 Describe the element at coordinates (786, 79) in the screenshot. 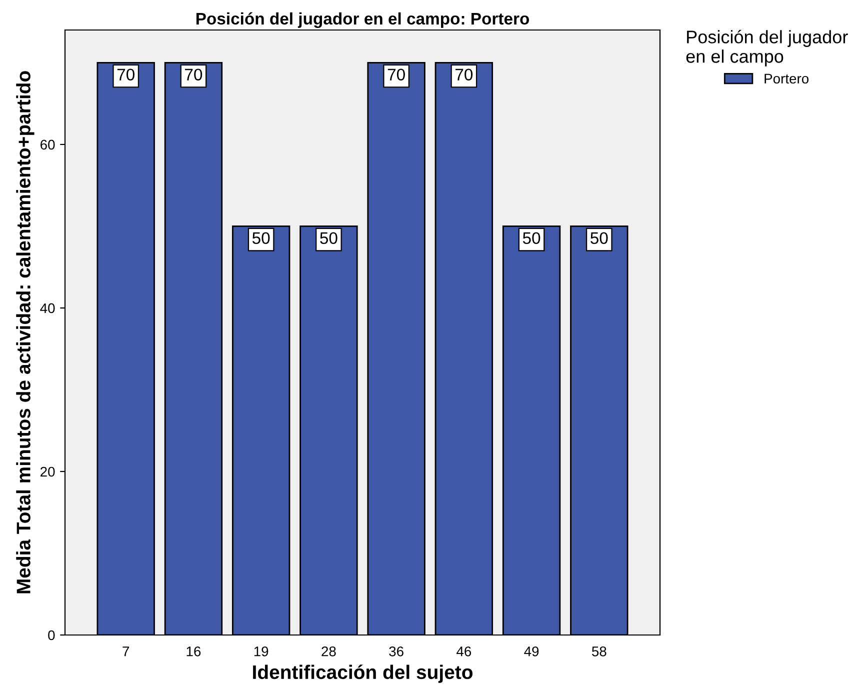

I see `legend-label: Portero` at that location.